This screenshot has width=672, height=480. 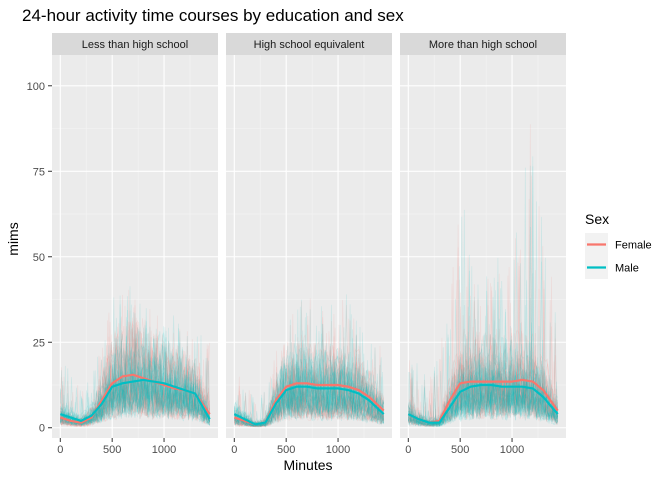 I want to click on x-axis-title: Minutes, so click(x=307, y=465).